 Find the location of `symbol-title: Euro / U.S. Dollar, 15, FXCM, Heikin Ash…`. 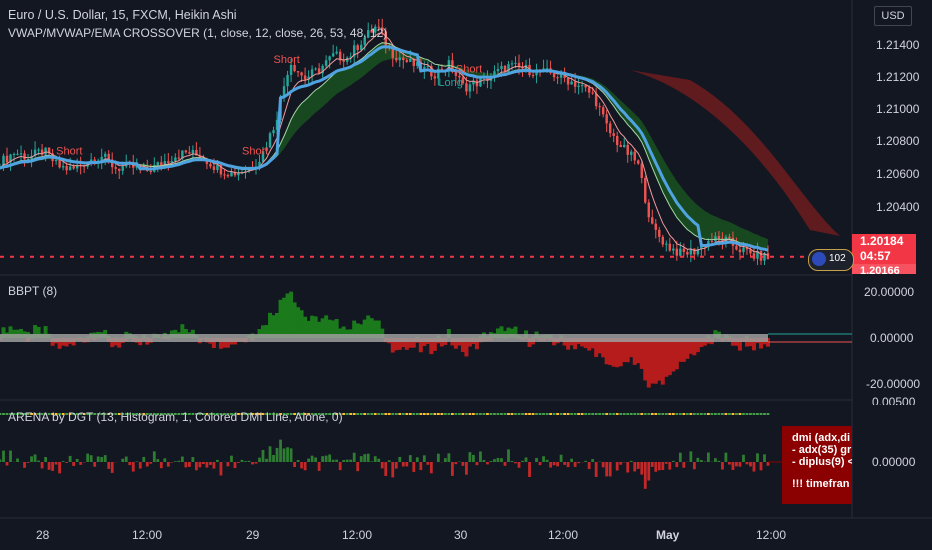

symbol-title: Euro / U.S. Dollar, 15, FXCM, Heikin Ash… is located at coordinates (122, 15).